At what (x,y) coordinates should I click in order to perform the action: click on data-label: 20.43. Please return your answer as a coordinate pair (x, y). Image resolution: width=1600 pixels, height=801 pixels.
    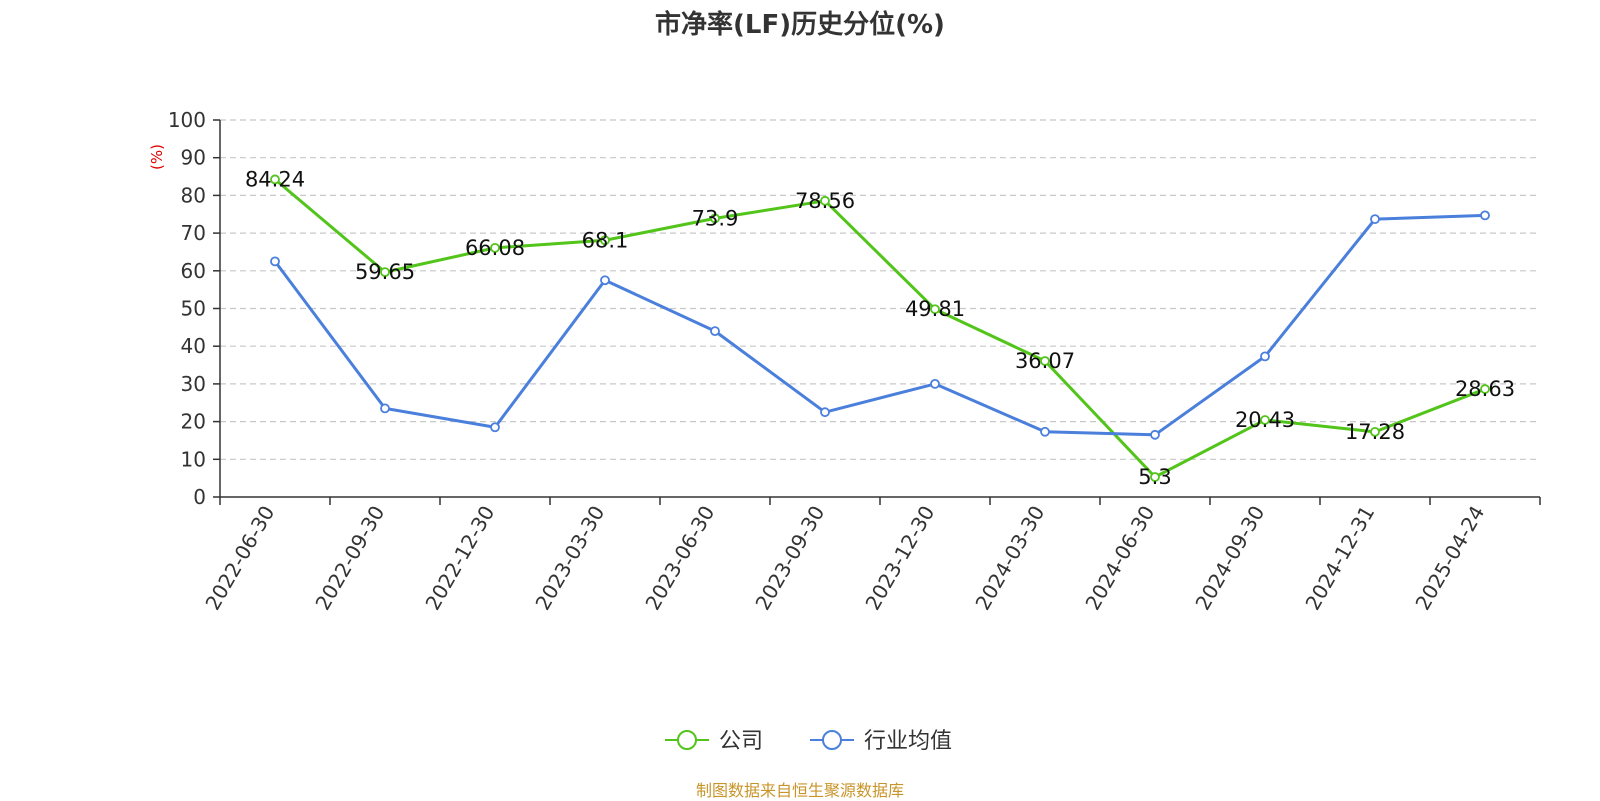
    Looking at the image, I should click on (1265, 420).